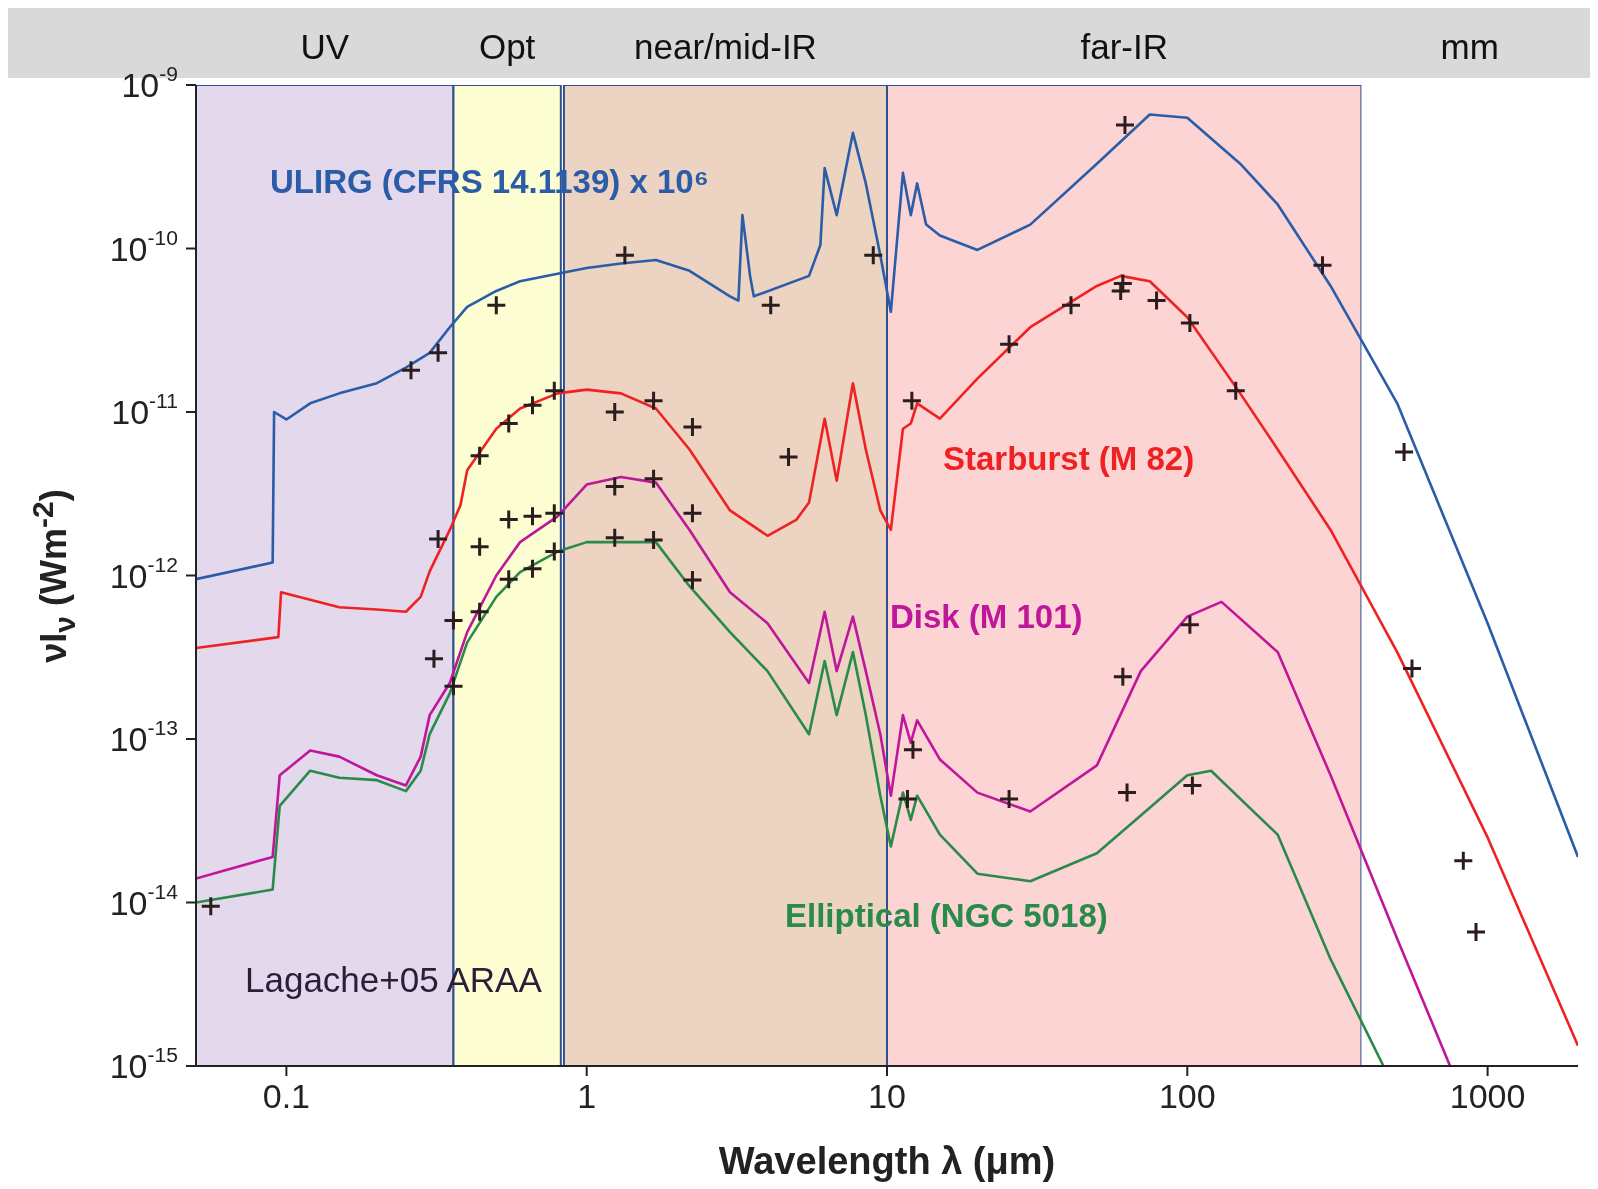 The image size is (1598, 1189). What do you see at coordinates (325, 46) in the screenshot?
I see `band-label: UV` at bounding box center [325, 46].